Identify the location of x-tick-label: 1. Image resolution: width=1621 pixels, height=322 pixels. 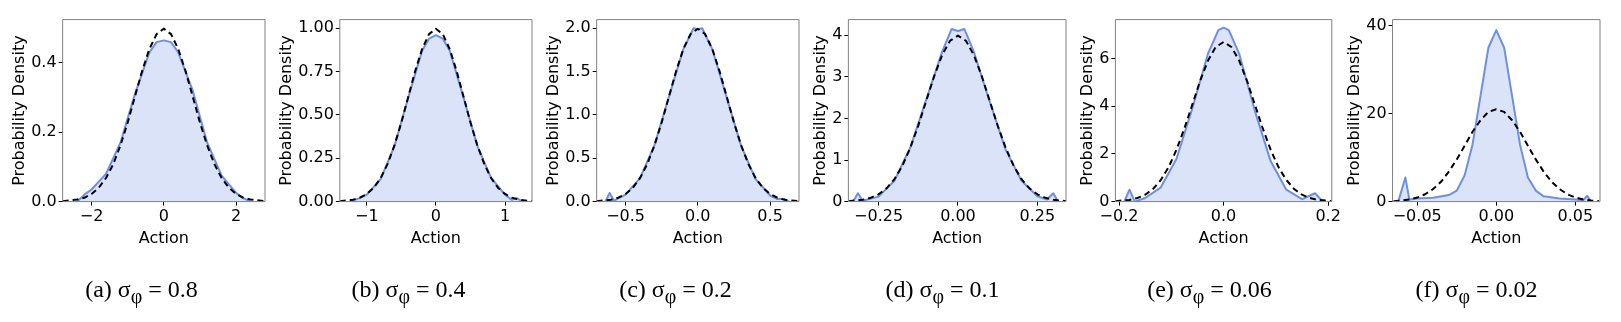
(505, 216).